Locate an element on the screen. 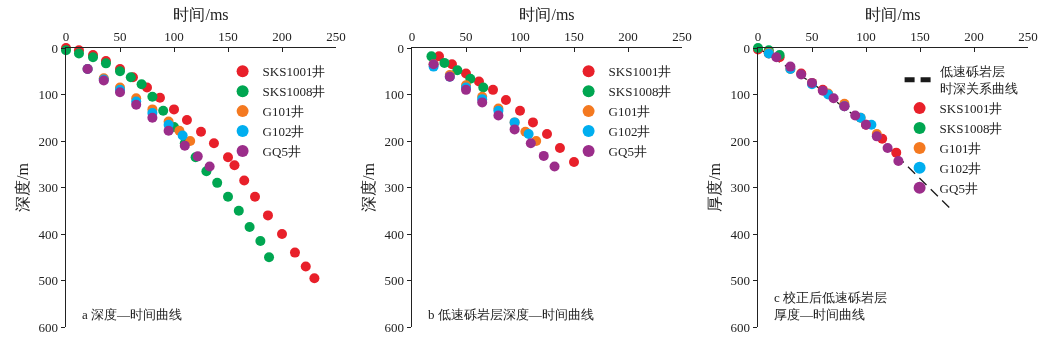 The height and width of the screenshot is (341, 1038). annotation: b 低速砾岩层深度—时间曲线 is located at coordinates (511, 314).